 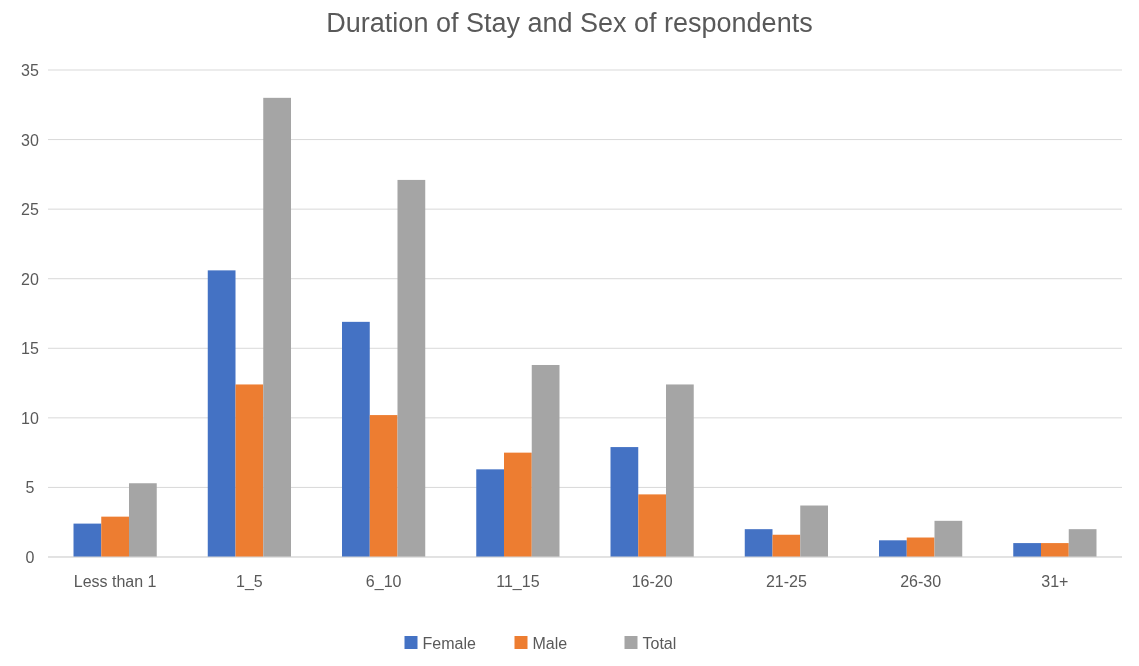 I want to click on y-tick-label: 30, so click(x=30, y=140).